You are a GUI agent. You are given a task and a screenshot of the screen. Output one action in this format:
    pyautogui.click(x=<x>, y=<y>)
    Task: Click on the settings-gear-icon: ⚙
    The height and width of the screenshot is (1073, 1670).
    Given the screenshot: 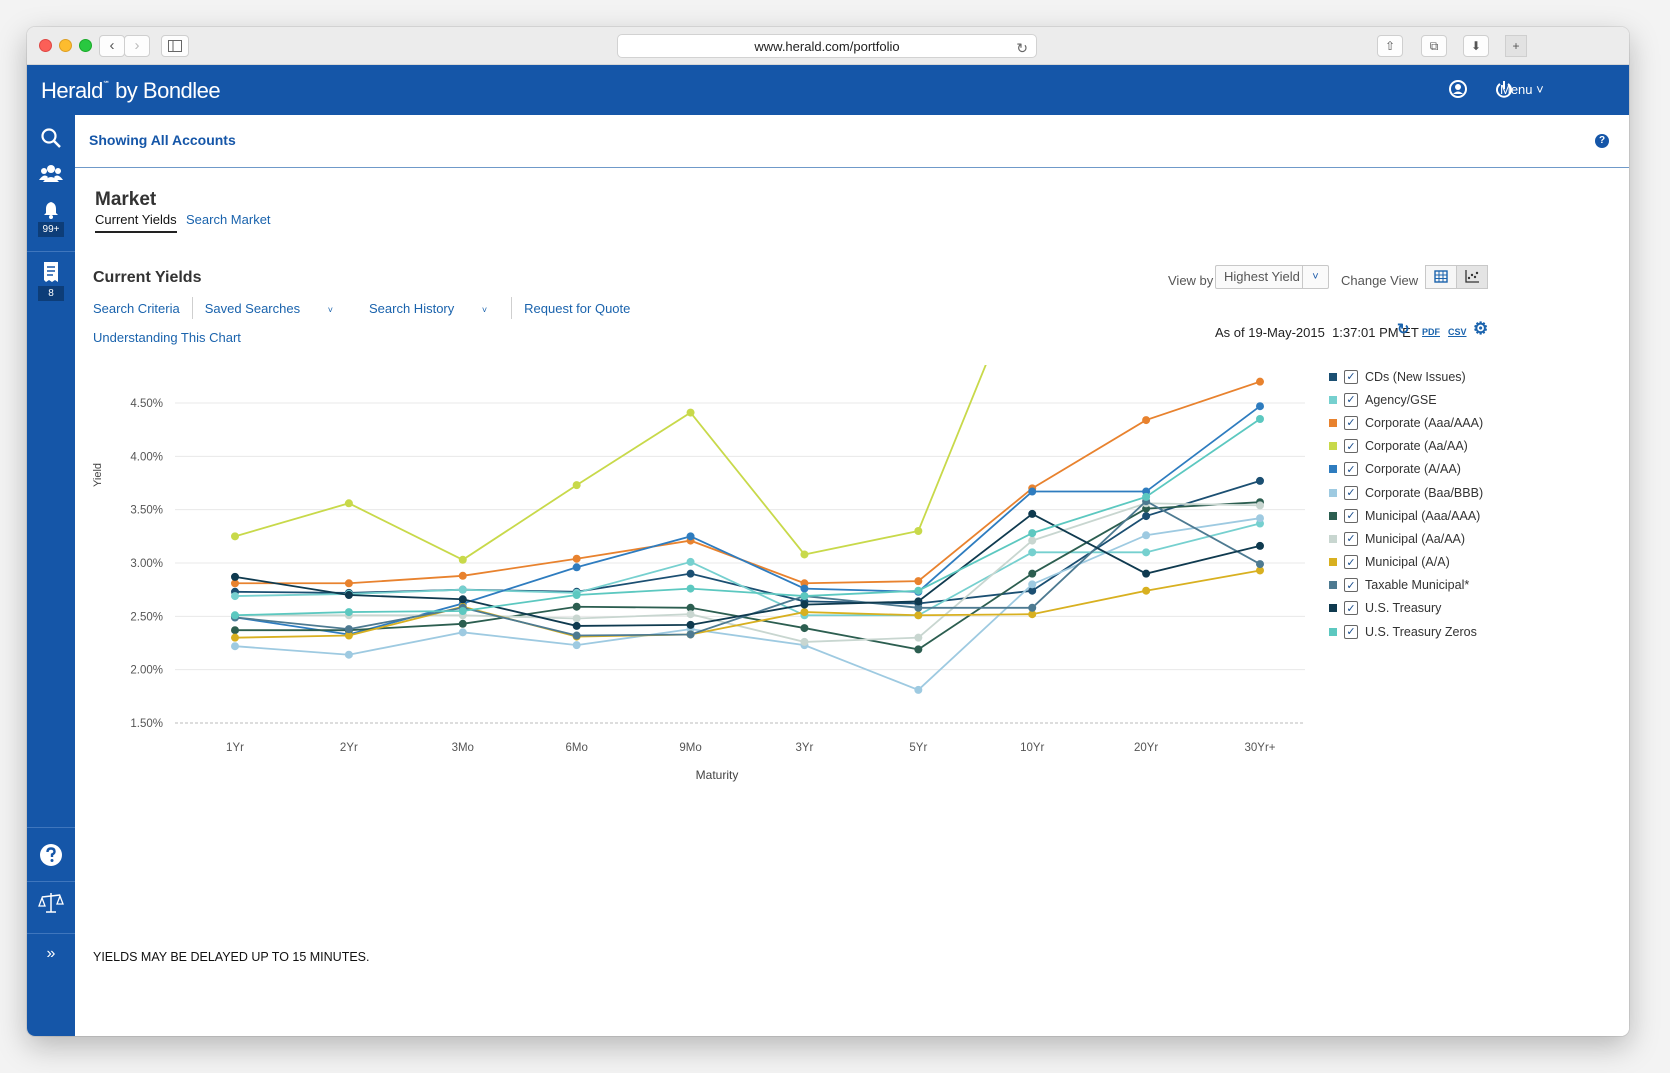 What is the action you would take?
    pyautogui.click(x=1481, y=328)
    